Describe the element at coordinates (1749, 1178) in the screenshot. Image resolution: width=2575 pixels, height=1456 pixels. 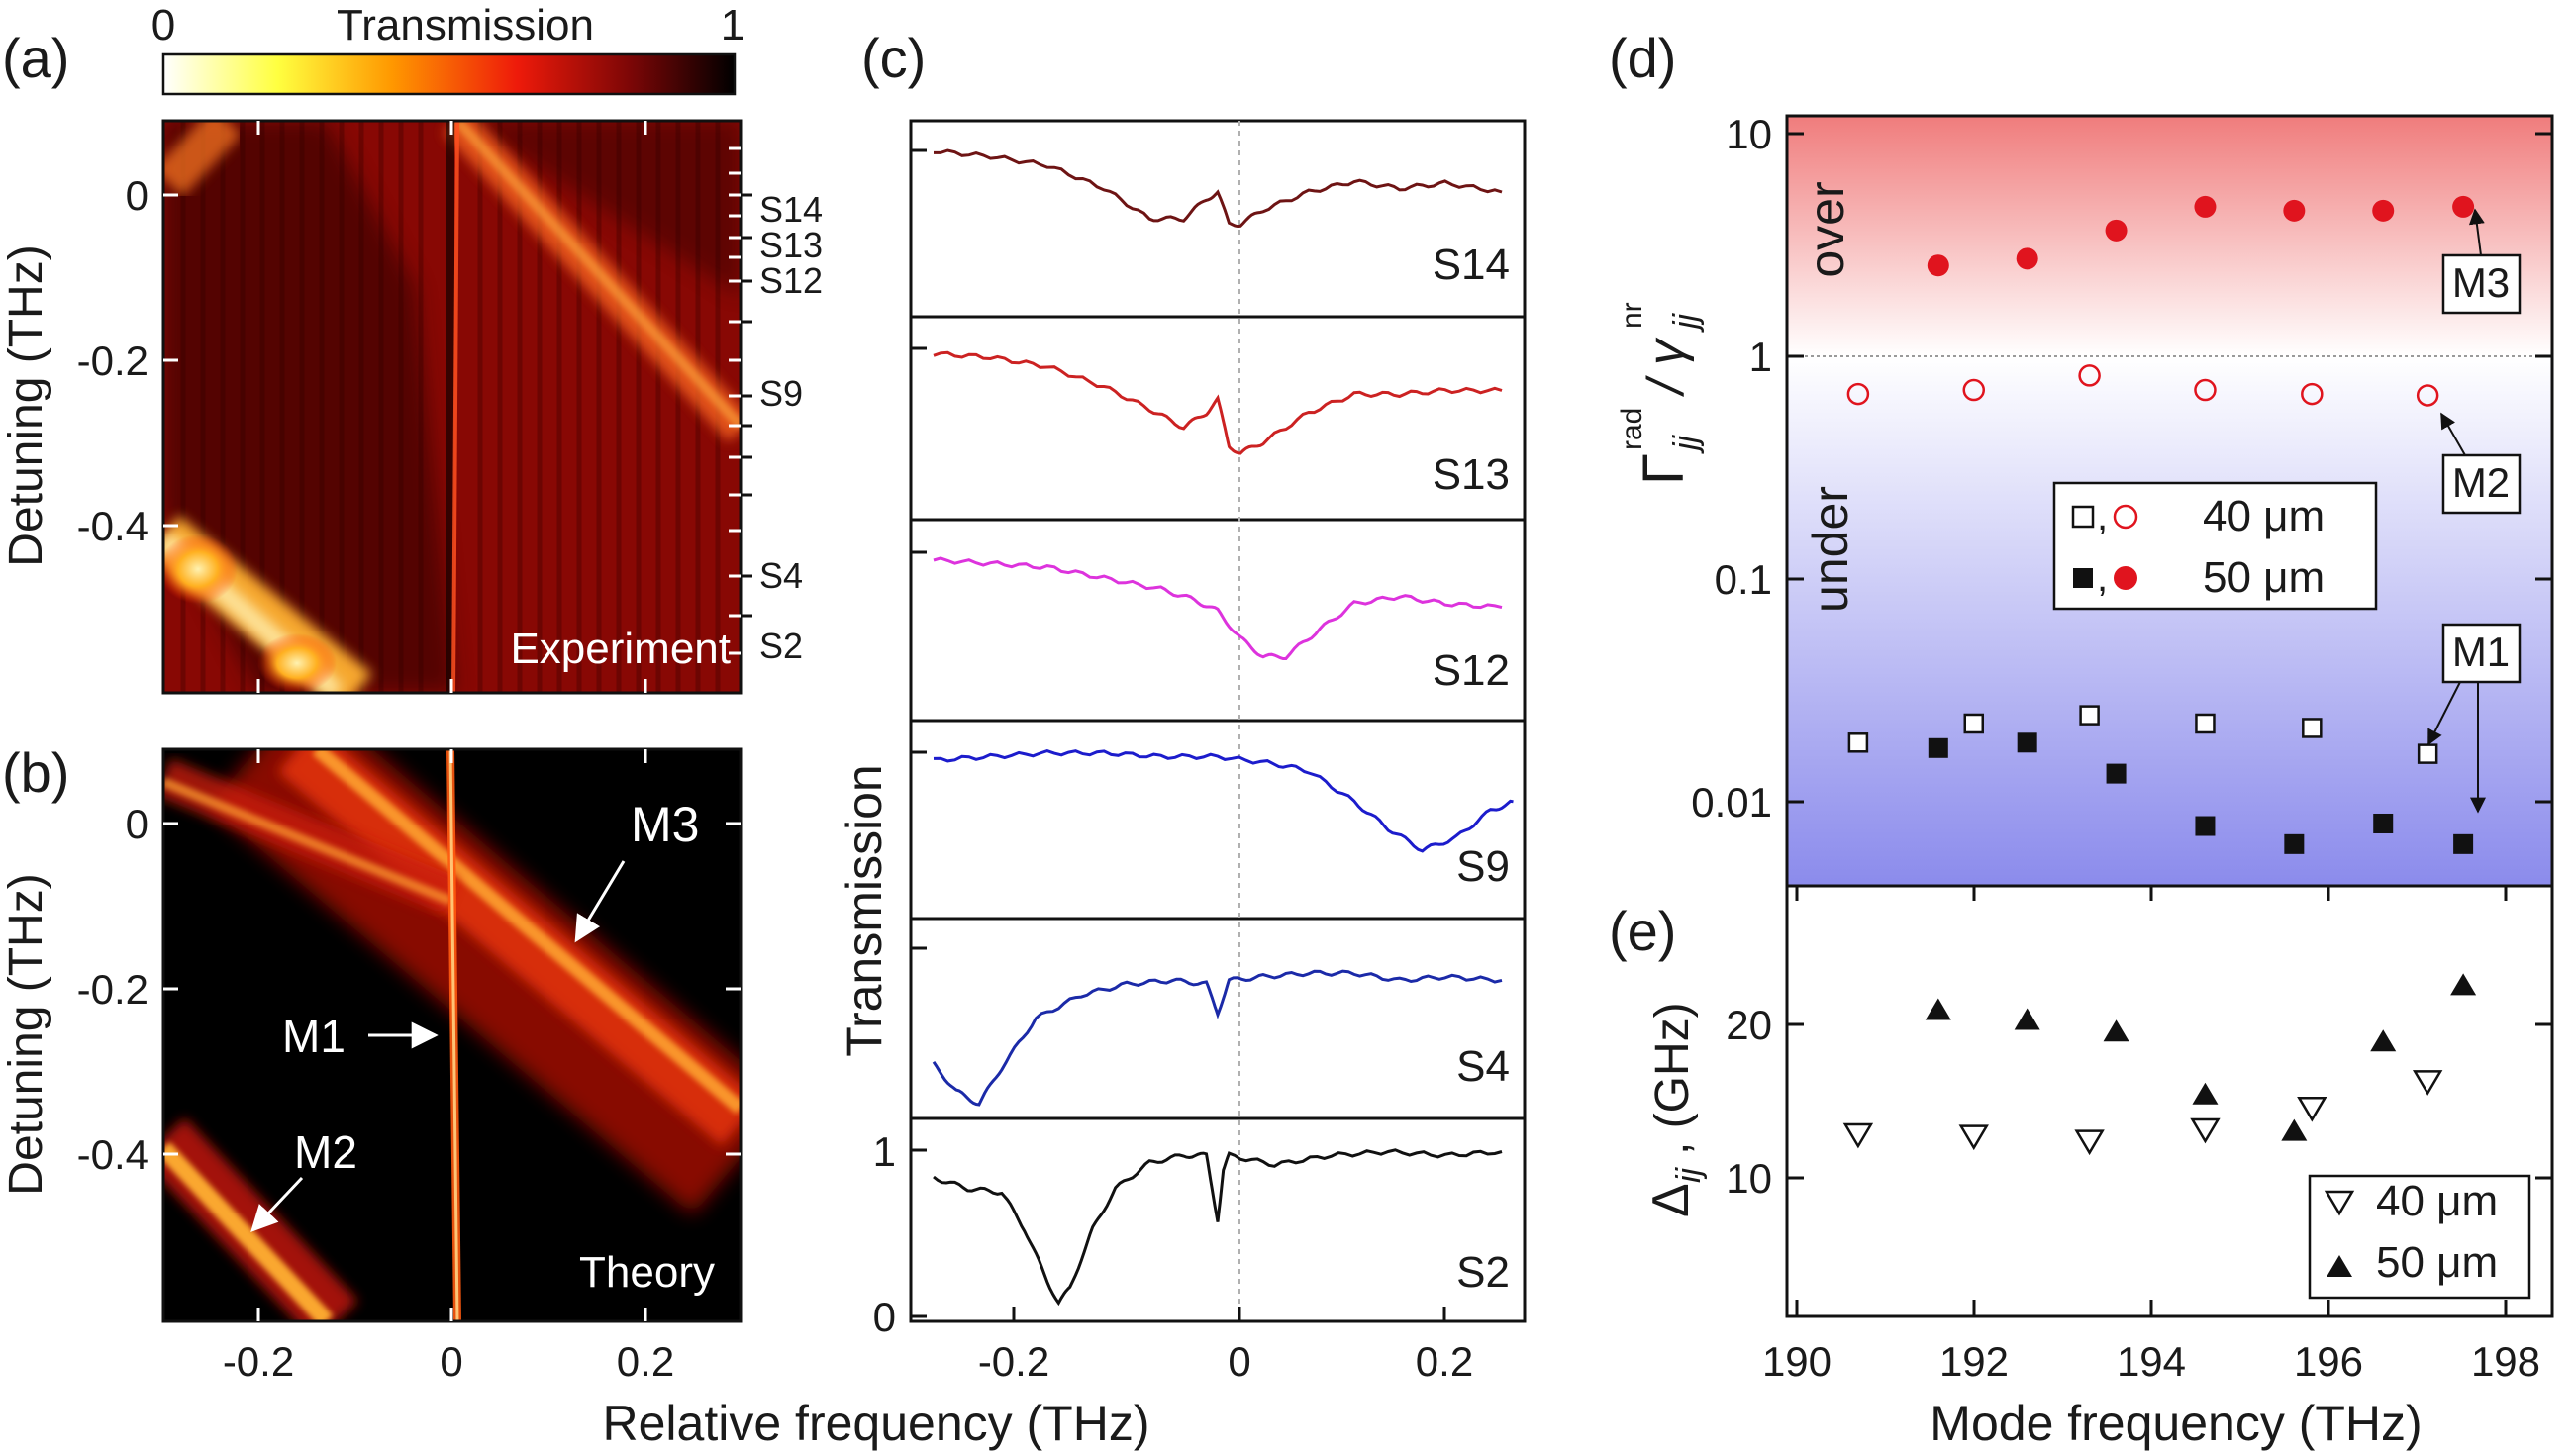
I see `e-ytick-10: 10` at that location.